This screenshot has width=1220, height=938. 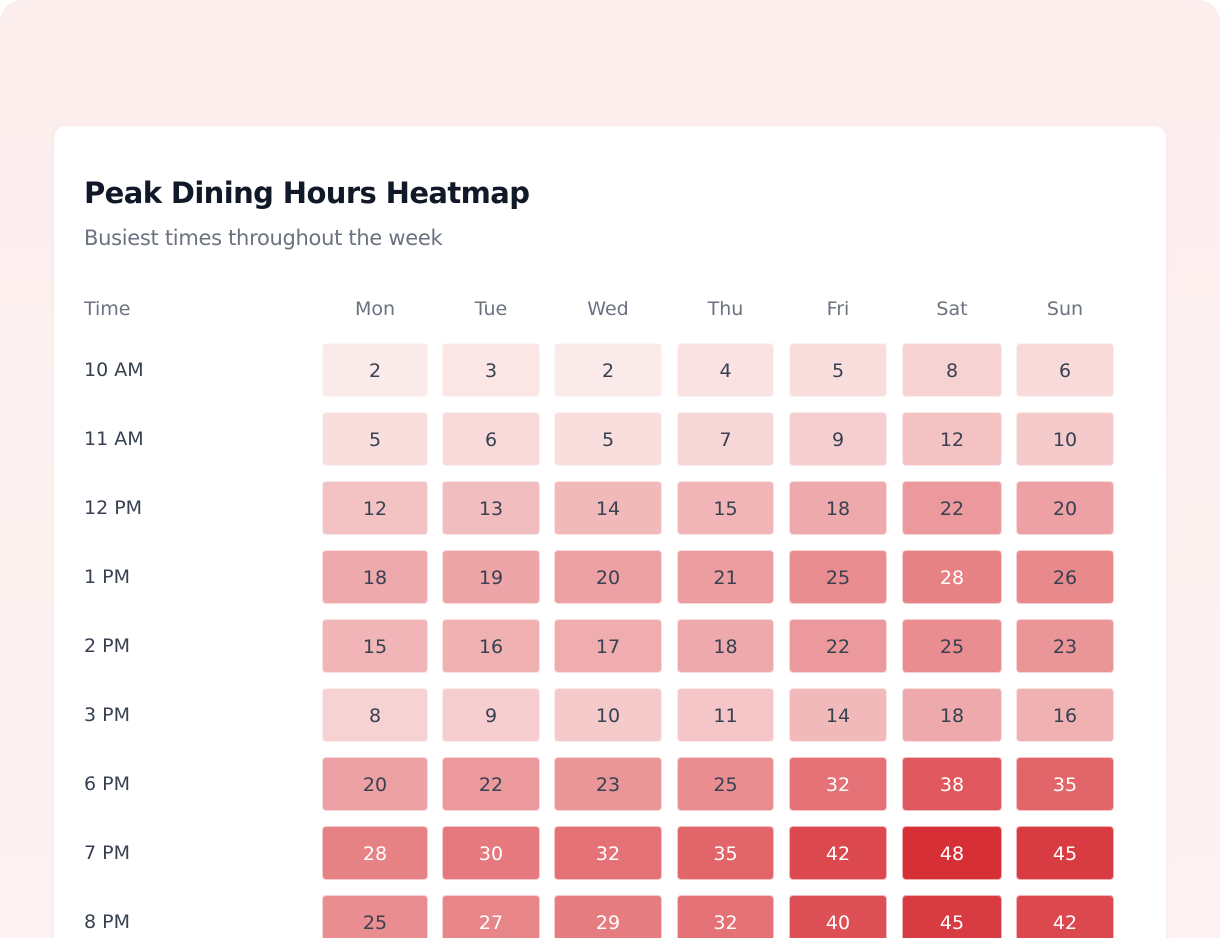 What do you see at coordinates (107, 853) in the screenshot?
I see `time-label: 7 PM` at bounding box center [107, 853].